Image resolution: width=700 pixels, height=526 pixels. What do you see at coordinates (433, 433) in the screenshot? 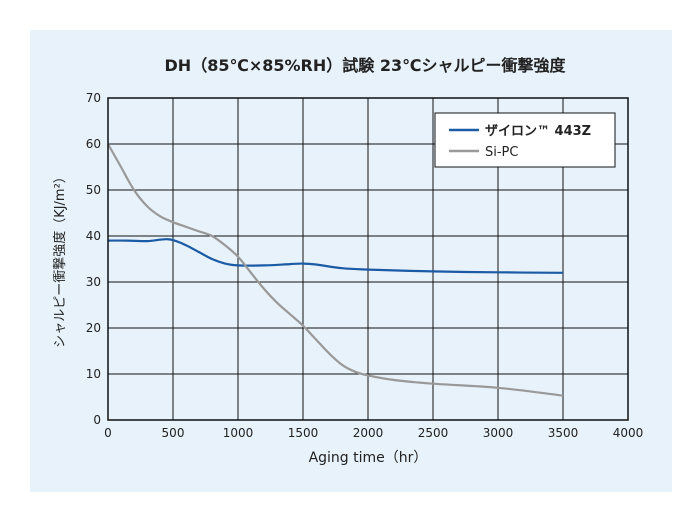
I see `x-tick-label: 2500` at bounding box center [433, 433].